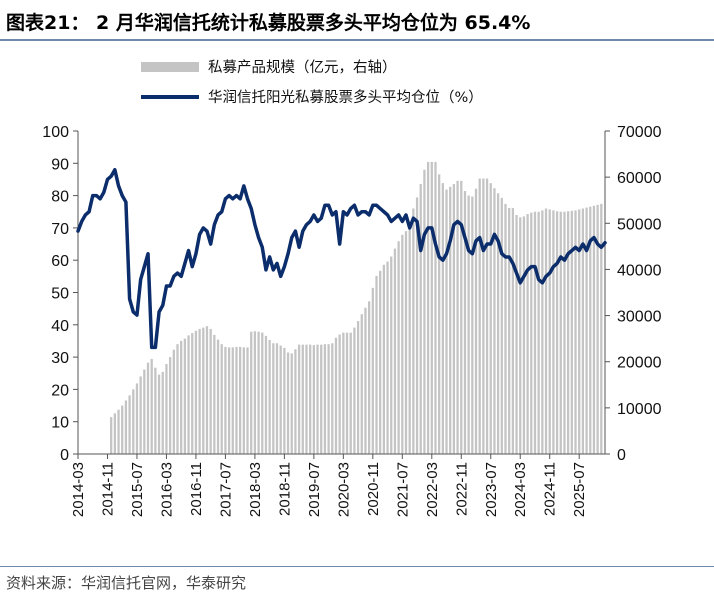  What do you see at coordinates (137, 489) in the screenshot?
I see `x-tick-label: 2015-07` at bounding box center [137, 489].